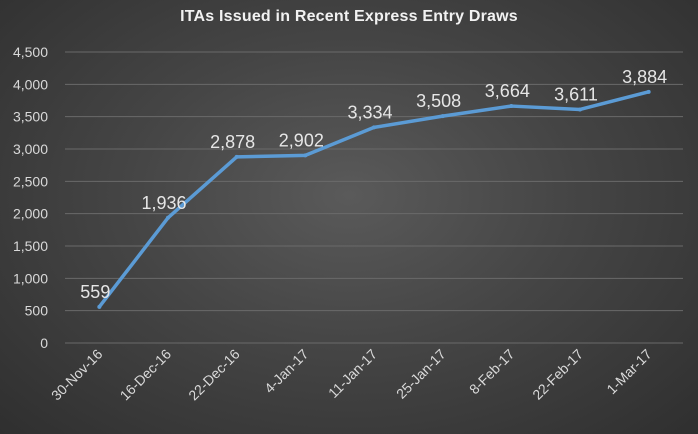 The image size is (698, 434). I want to click on data-label: 3,508, so click(438, 101).